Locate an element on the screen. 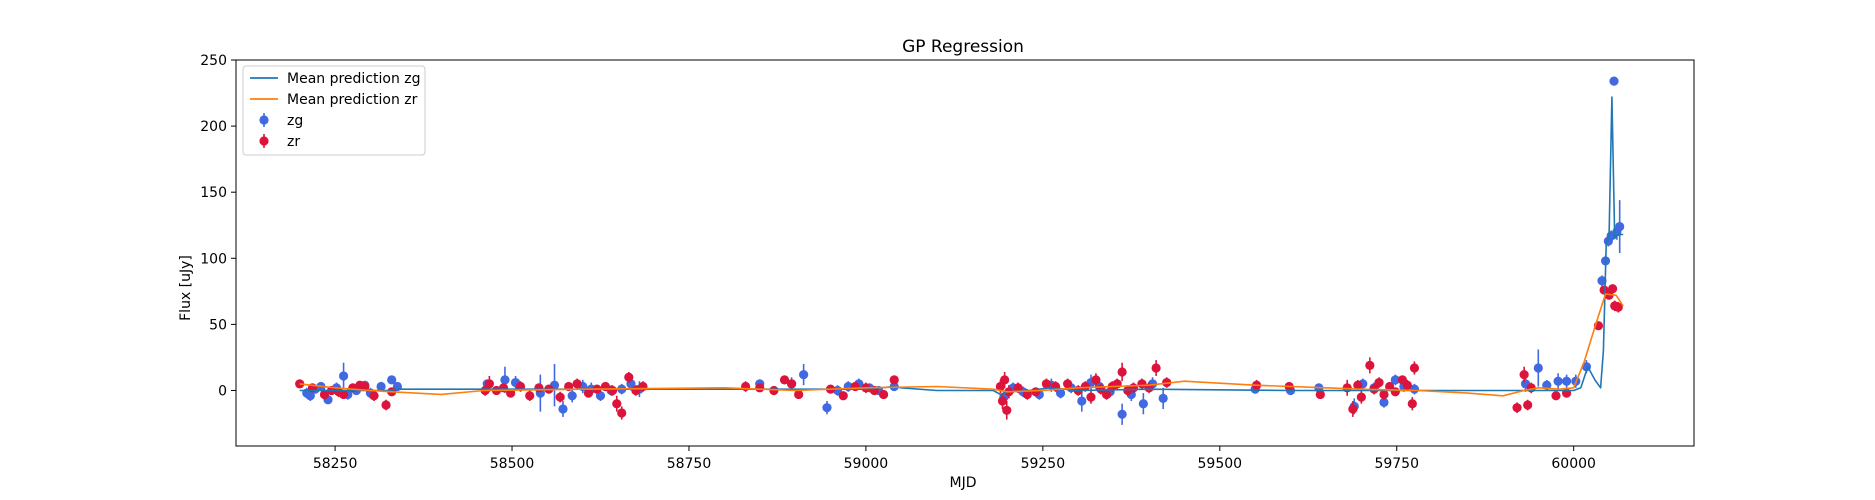 The width and height of the screenshot is (1875, 500). x-tick-label: 59750 is located at coordinates (1396, 464).